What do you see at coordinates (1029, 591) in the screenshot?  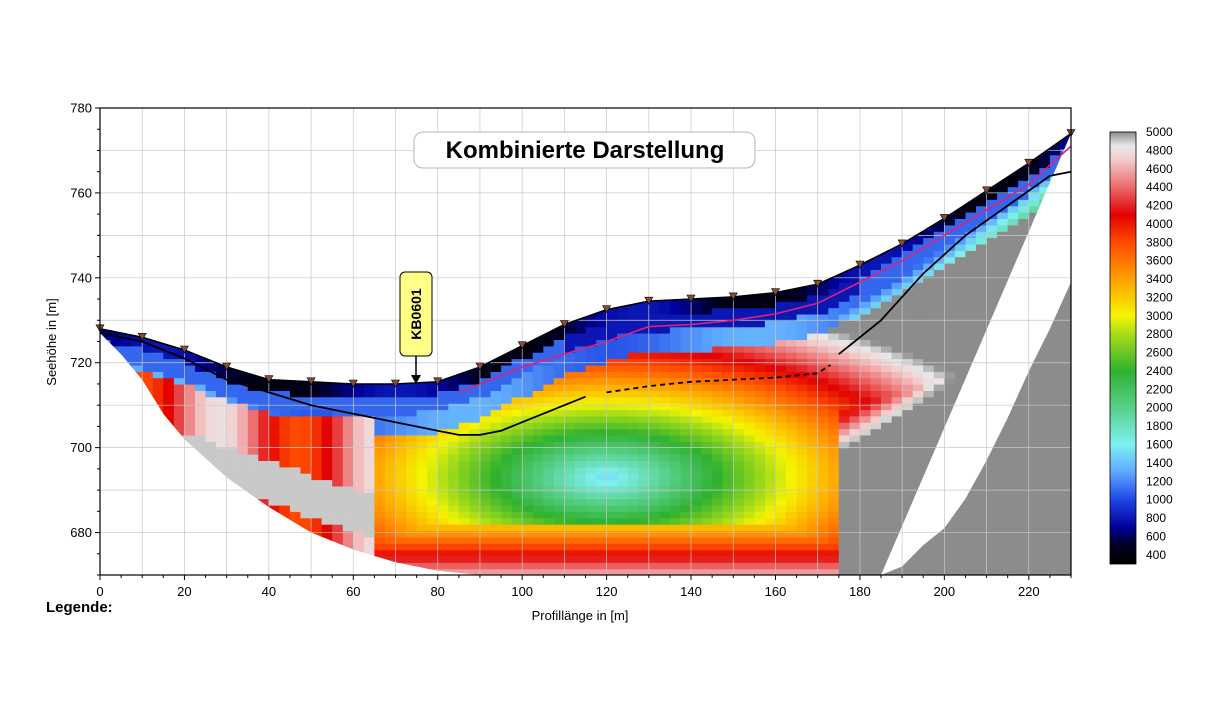 I see `x-tick-label: 220` at bounding box center [1029, 591].